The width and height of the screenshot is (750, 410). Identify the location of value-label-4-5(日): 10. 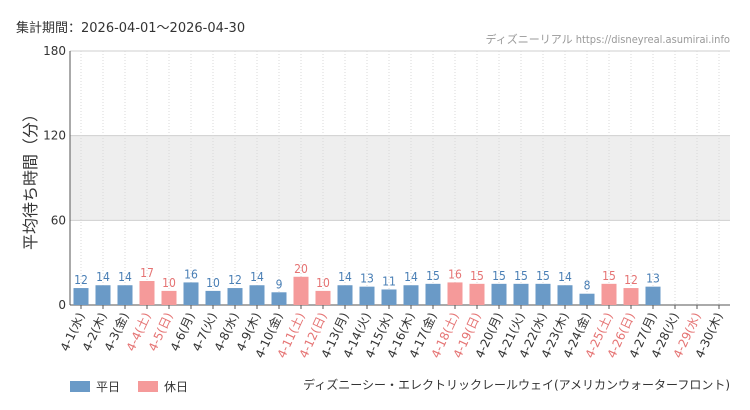
(169, 283).